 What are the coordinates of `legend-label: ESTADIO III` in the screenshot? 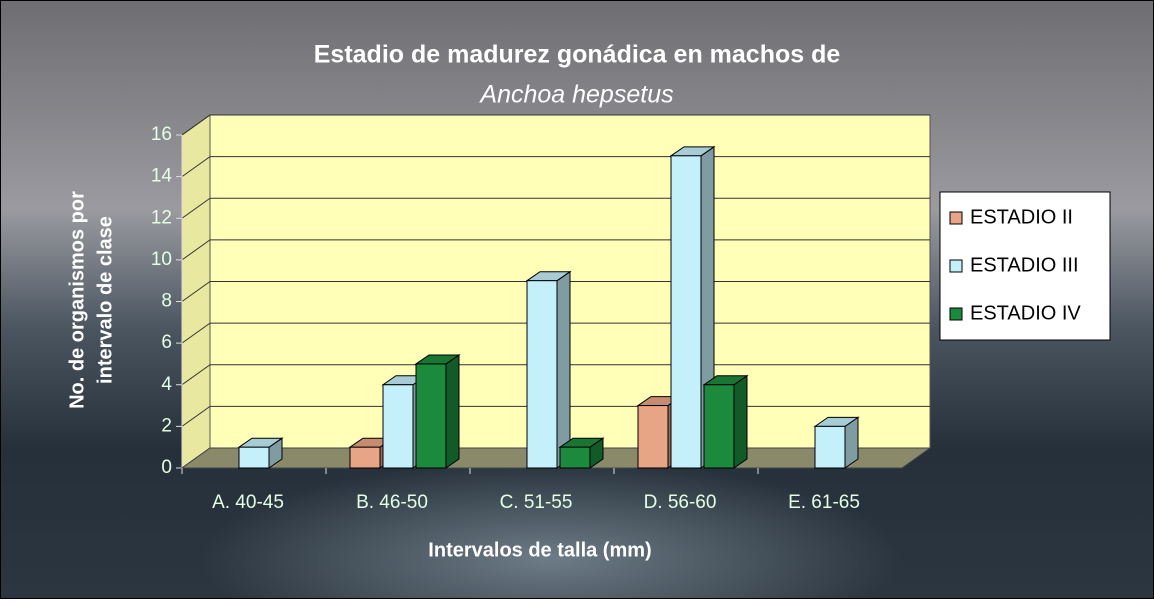 It's located at (1024, 265).